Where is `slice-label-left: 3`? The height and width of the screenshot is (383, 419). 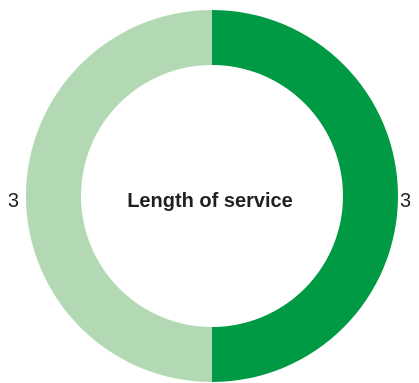
slice-label-left: 3 is located at coordinates (13, 201).